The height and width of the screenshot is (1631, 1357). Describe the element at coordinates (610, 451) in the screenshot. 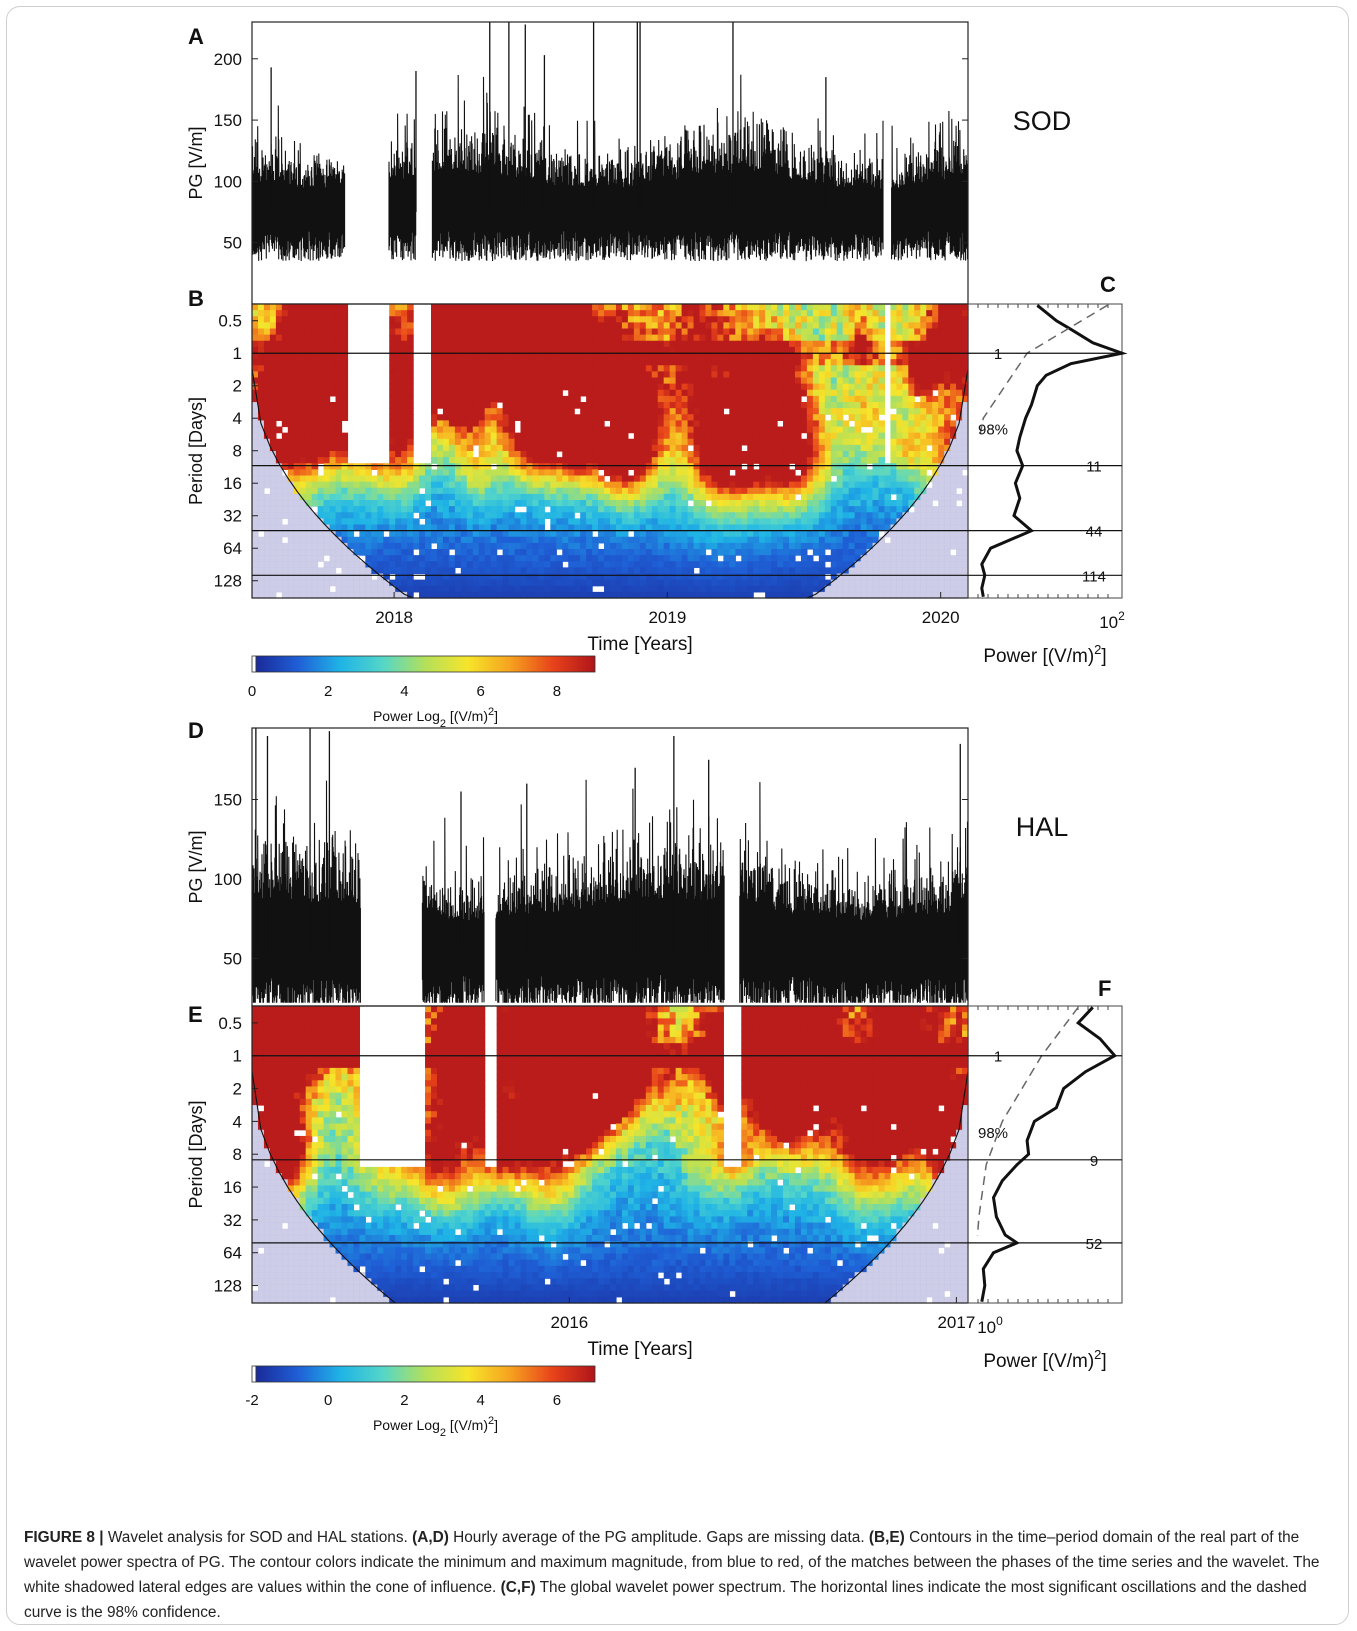

I see `heatmap-cells` at that location.